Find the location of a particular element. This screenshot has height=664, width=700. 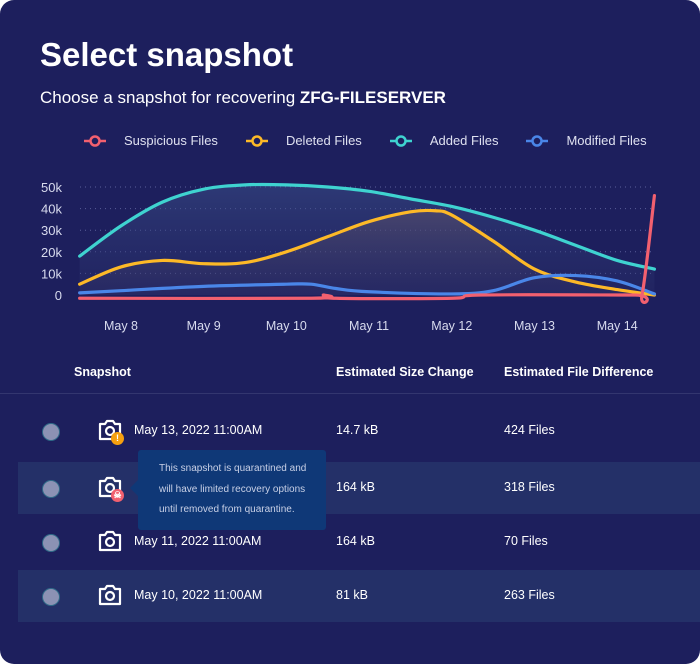

file-difference: 318 Files is located at coordinates (529, 487).